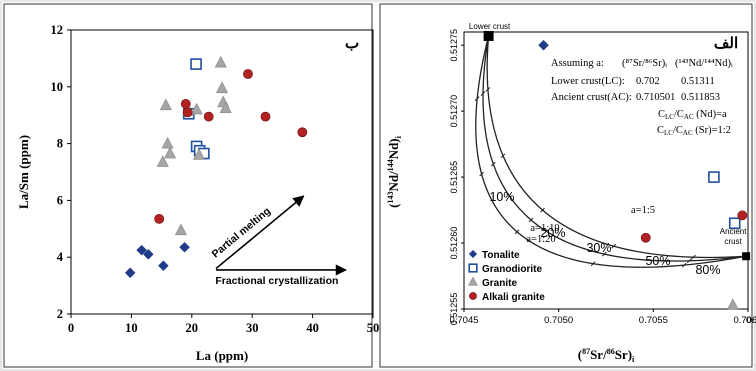 The width and height of the screenshot is (756, 371). Describe the element at coordinates (588, 81) in the screenshot. I see `assumption-lower-crust: Lower crust(LC):` at that location.